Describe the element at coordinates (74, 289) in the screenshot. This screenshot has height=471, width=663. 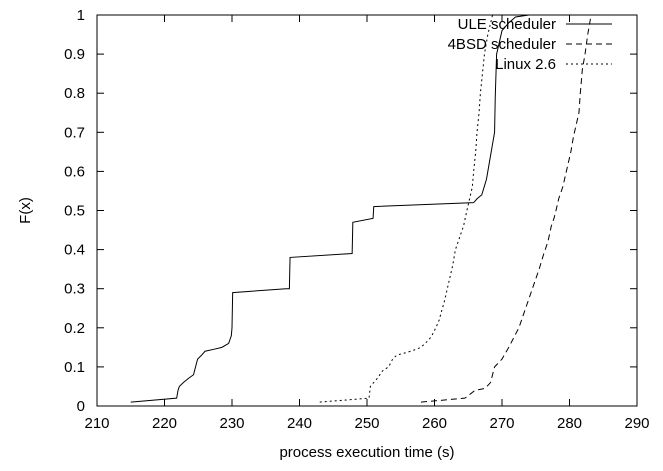
I see `y-tick-label: 0.3` at that location.